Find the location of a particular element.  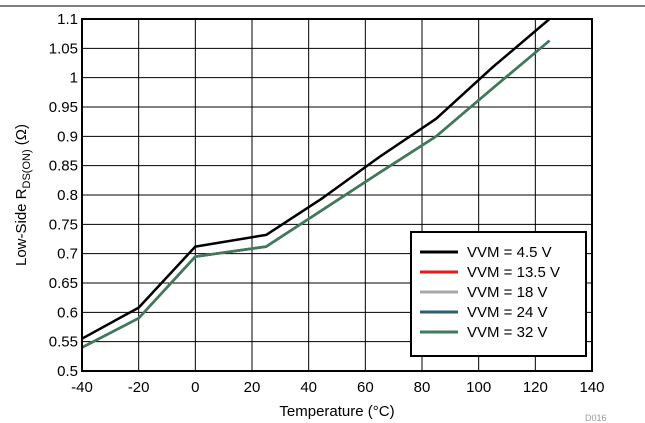

x-tick-labels: -40 -20 0 20 40 60 80 100 120 140 is located at coordinates (337, 387).